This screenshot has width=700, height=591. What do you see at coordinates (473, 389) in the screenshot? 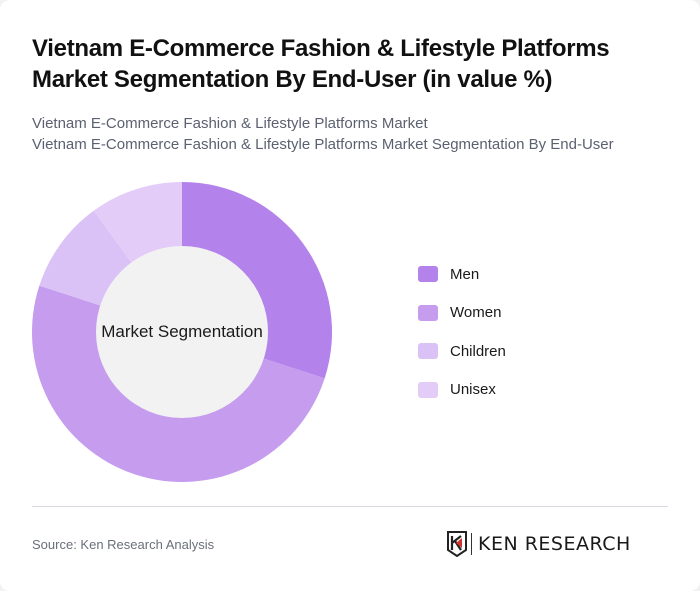
I see `legend-label: Unisex` at bounding box center [473, 389].